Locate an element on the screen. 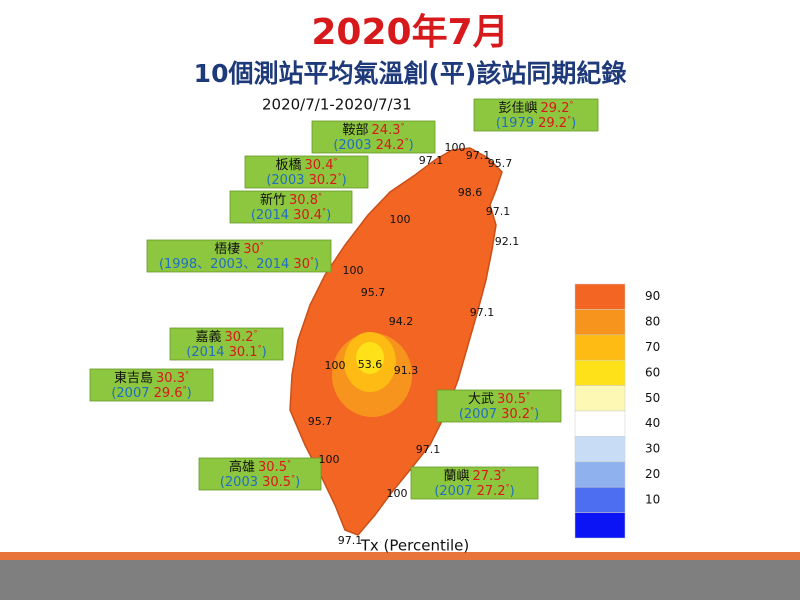 The height and width of the screenshot is (604, 800). record-line: (2007 30.2°) is located at coordinates (499, 414).